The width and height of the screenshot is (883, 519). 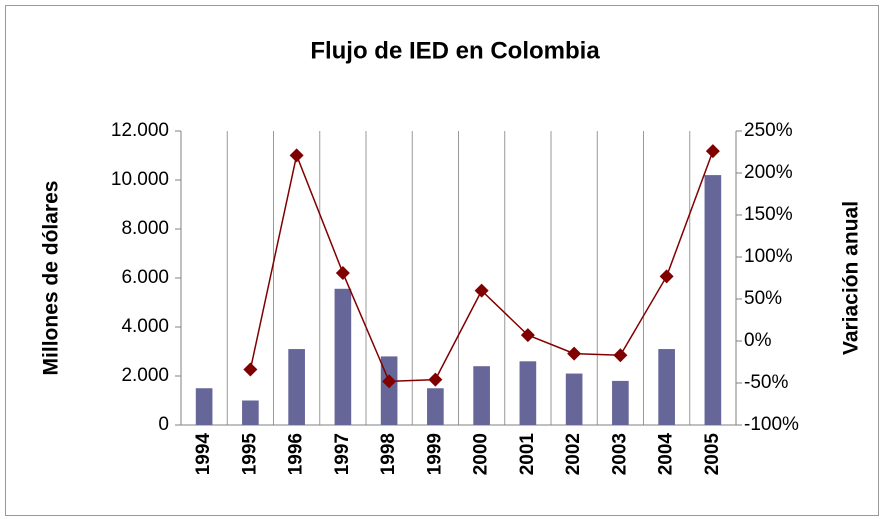 What do you see at coordinates (145, 228) in the screenshot?
I see `y-tick-label: 8.000` at bounding box center [145, 228].